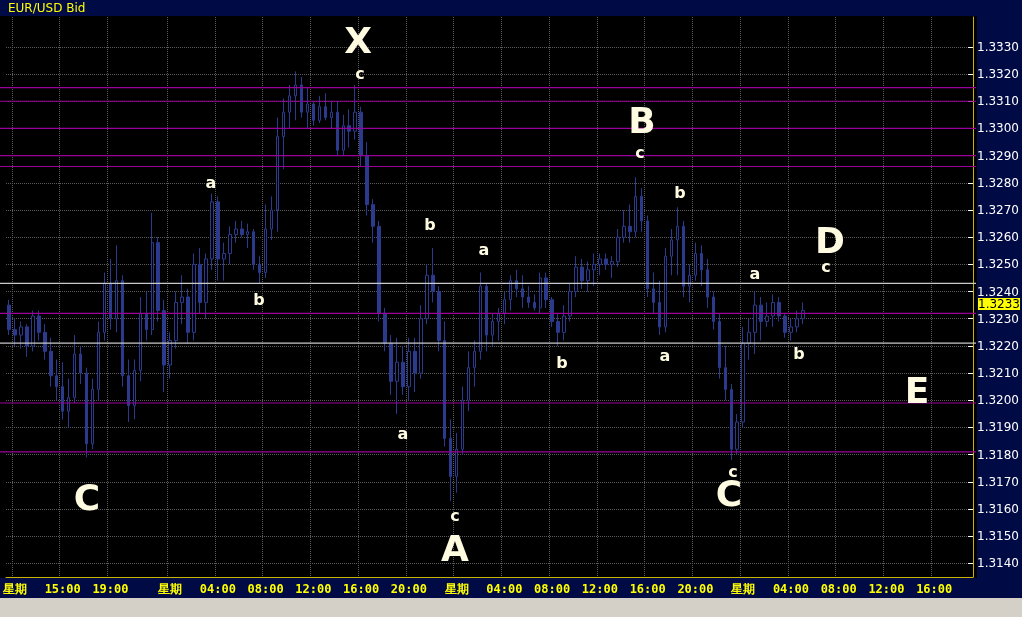 The width and height of the screenshot is (1022, 617). I want to click on annotation: c, so click(455, 515).